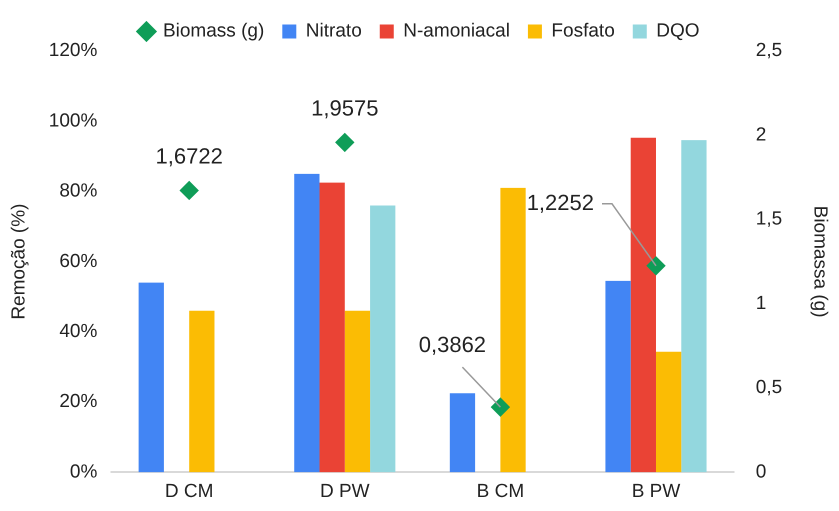  What do you see at coordinates (583, 31) in the screenshot?
I see `legend-label: Fosfato` at bounding box center [583, 31].